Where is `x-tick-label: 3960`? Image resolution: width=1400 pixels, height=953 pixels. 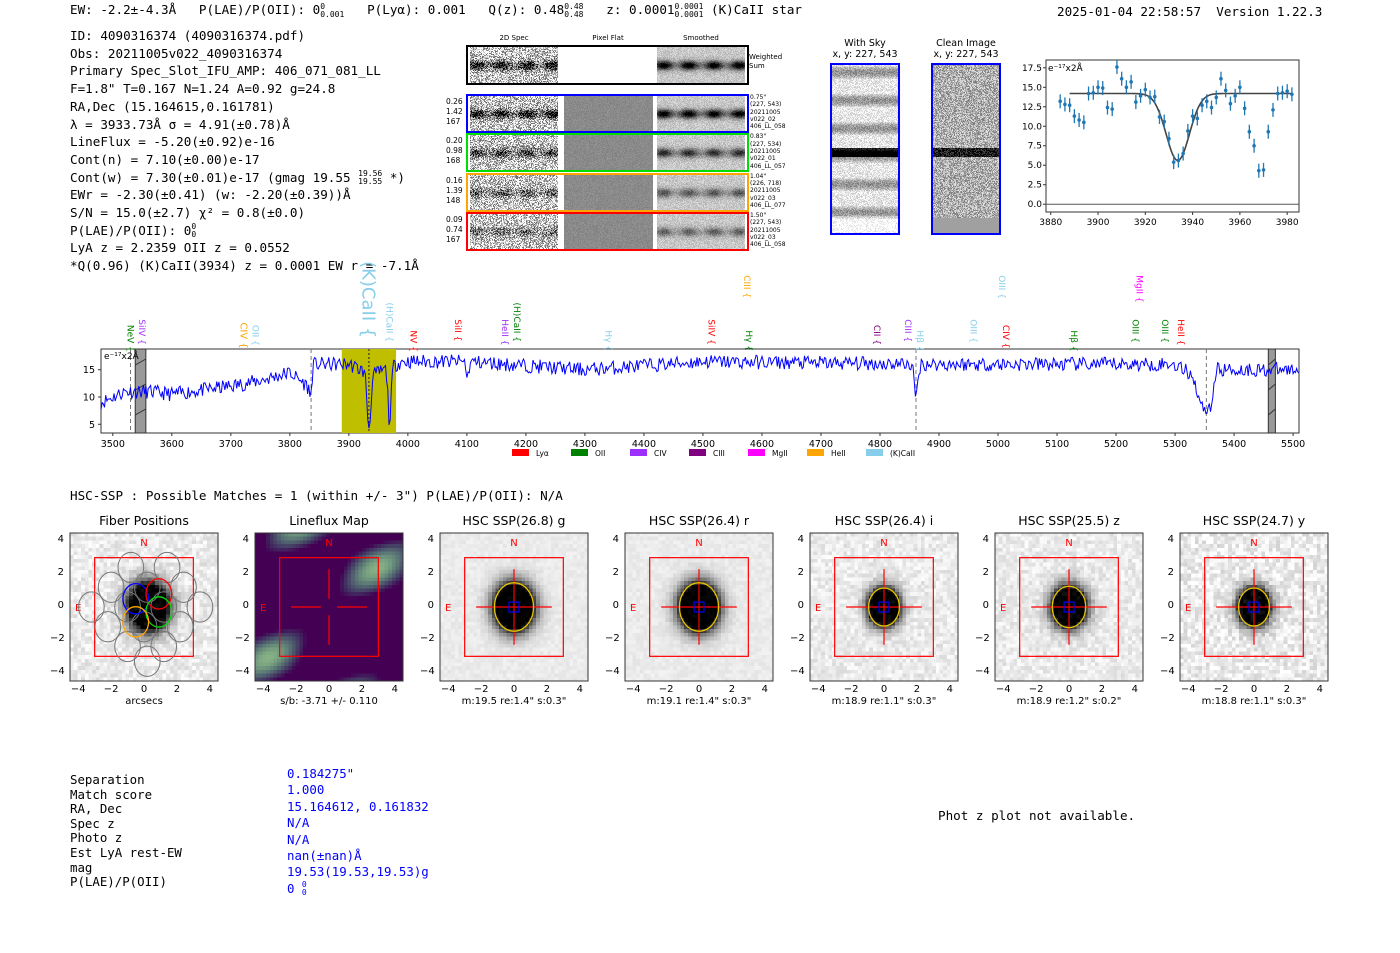
x-tick-label: 3960 is located at coordinates (1239, 223).